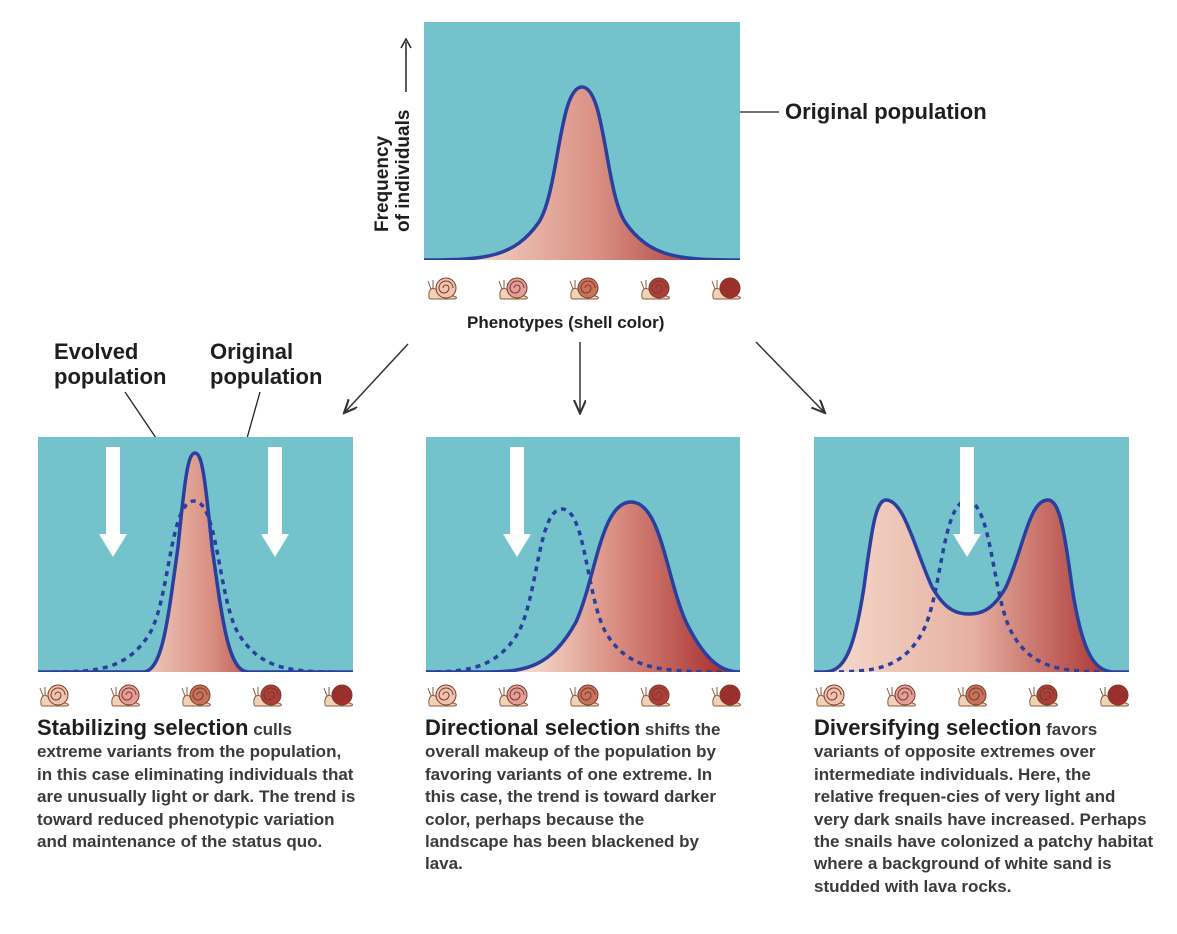  Describe the element at coordinates (393, 170) in the screenshot. I see `y-axis-label: Frequency of individuals` at that location.